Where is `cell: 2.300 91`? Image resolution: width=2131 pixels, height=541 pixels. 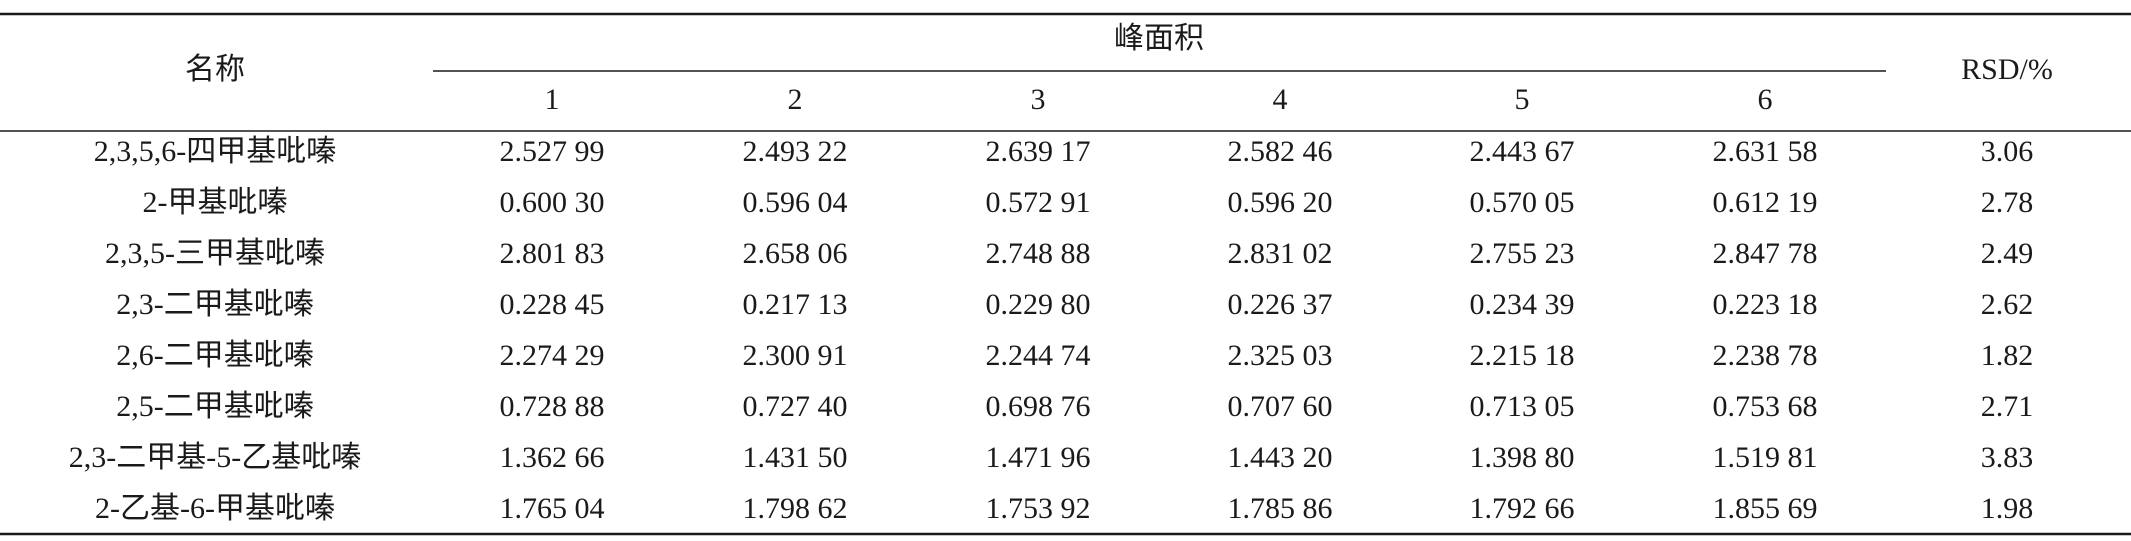
cell: 2.300 91 is located at coordinates (795, 355).